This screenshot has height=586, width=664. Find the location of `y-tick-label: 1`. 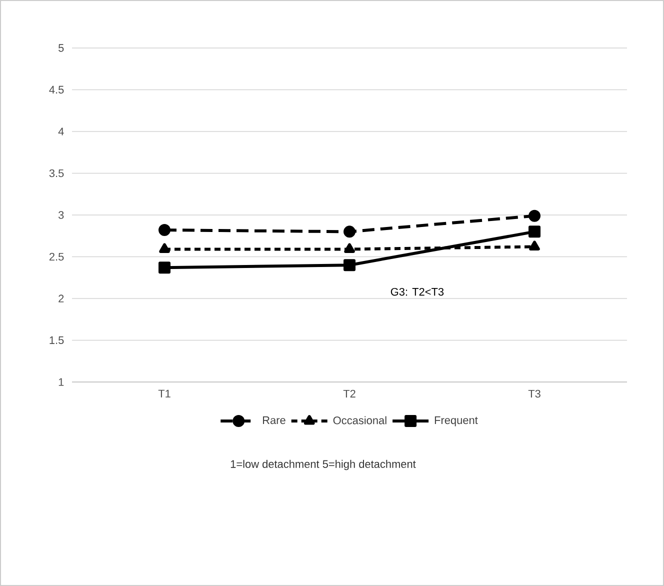

y-tick-label: 1 is located at coordinates (61, 382).